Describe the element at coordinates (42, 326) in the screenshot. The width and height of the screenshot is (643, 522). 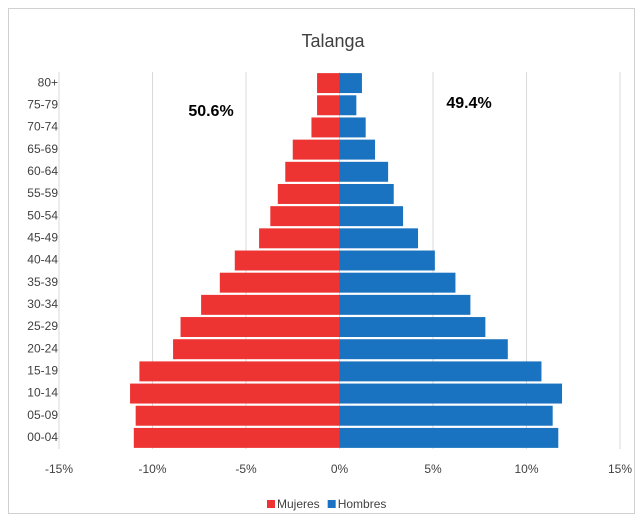
I see `y-tick-label: 25-29` at that location.